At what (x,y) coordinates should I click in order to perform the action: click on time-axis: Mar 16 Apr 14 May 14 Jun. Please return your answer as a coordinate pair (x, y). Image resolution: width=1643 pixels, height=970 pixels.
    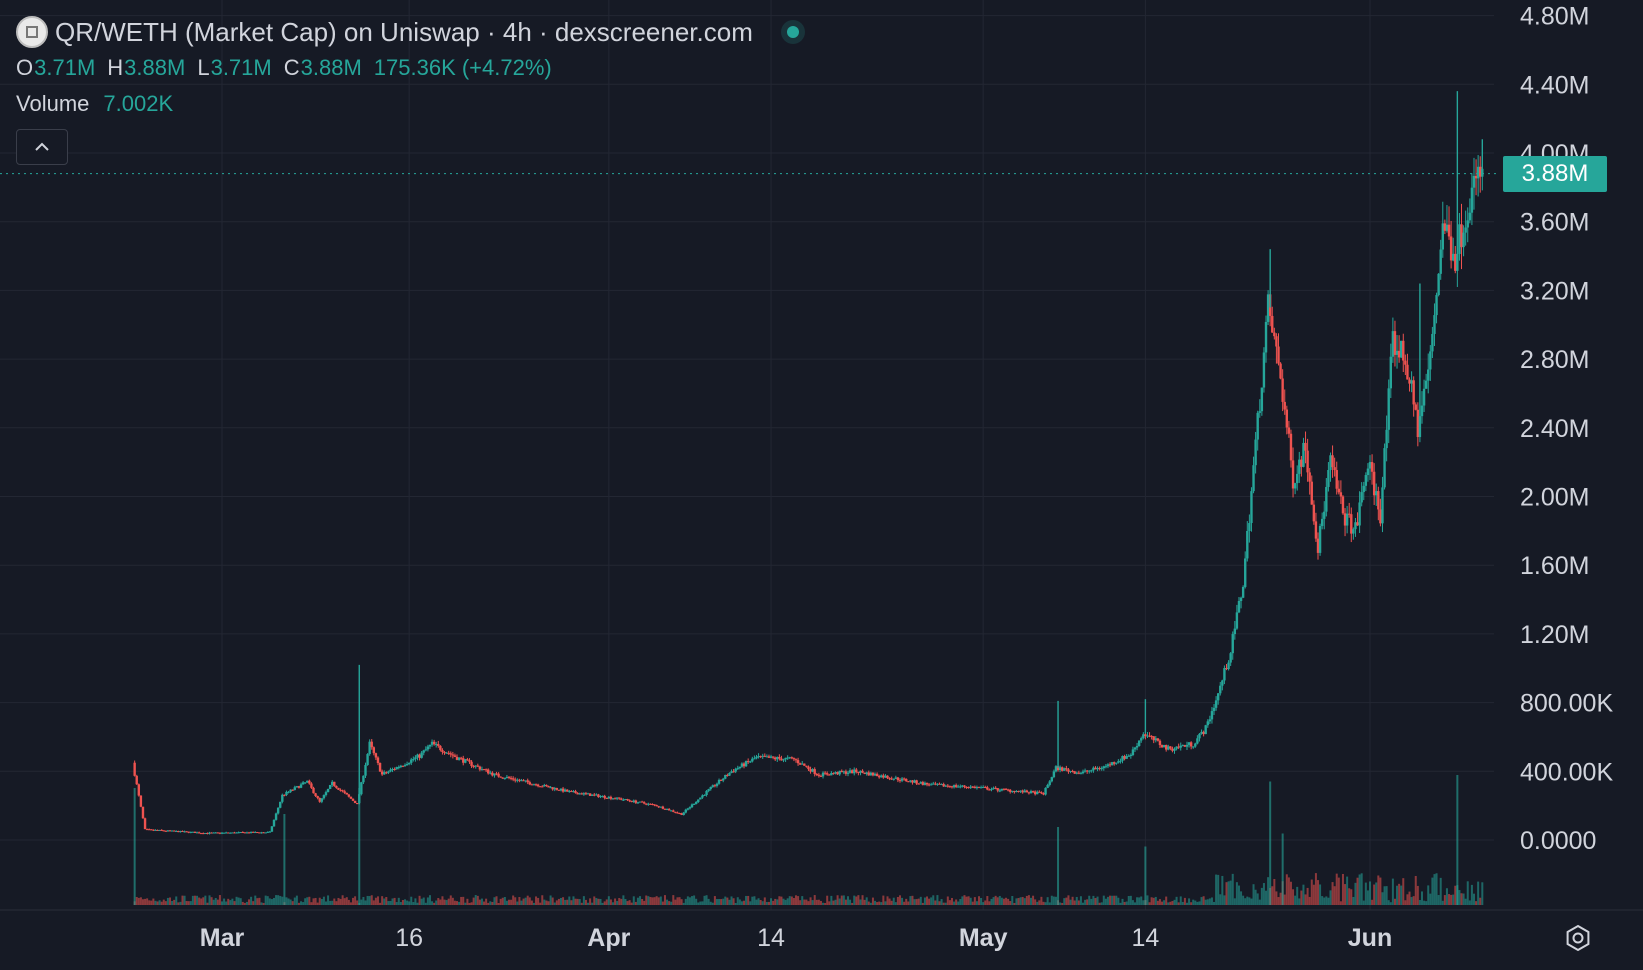
    Looking at the image, I should click on (796, 938).